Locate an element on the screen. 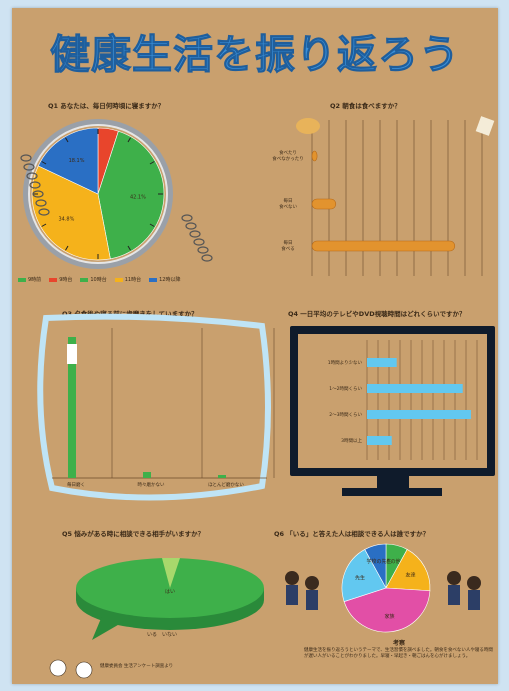 This screenshot has width=509, height=691. q6-slice-label: 友達 is located at coordinates (411, 575).